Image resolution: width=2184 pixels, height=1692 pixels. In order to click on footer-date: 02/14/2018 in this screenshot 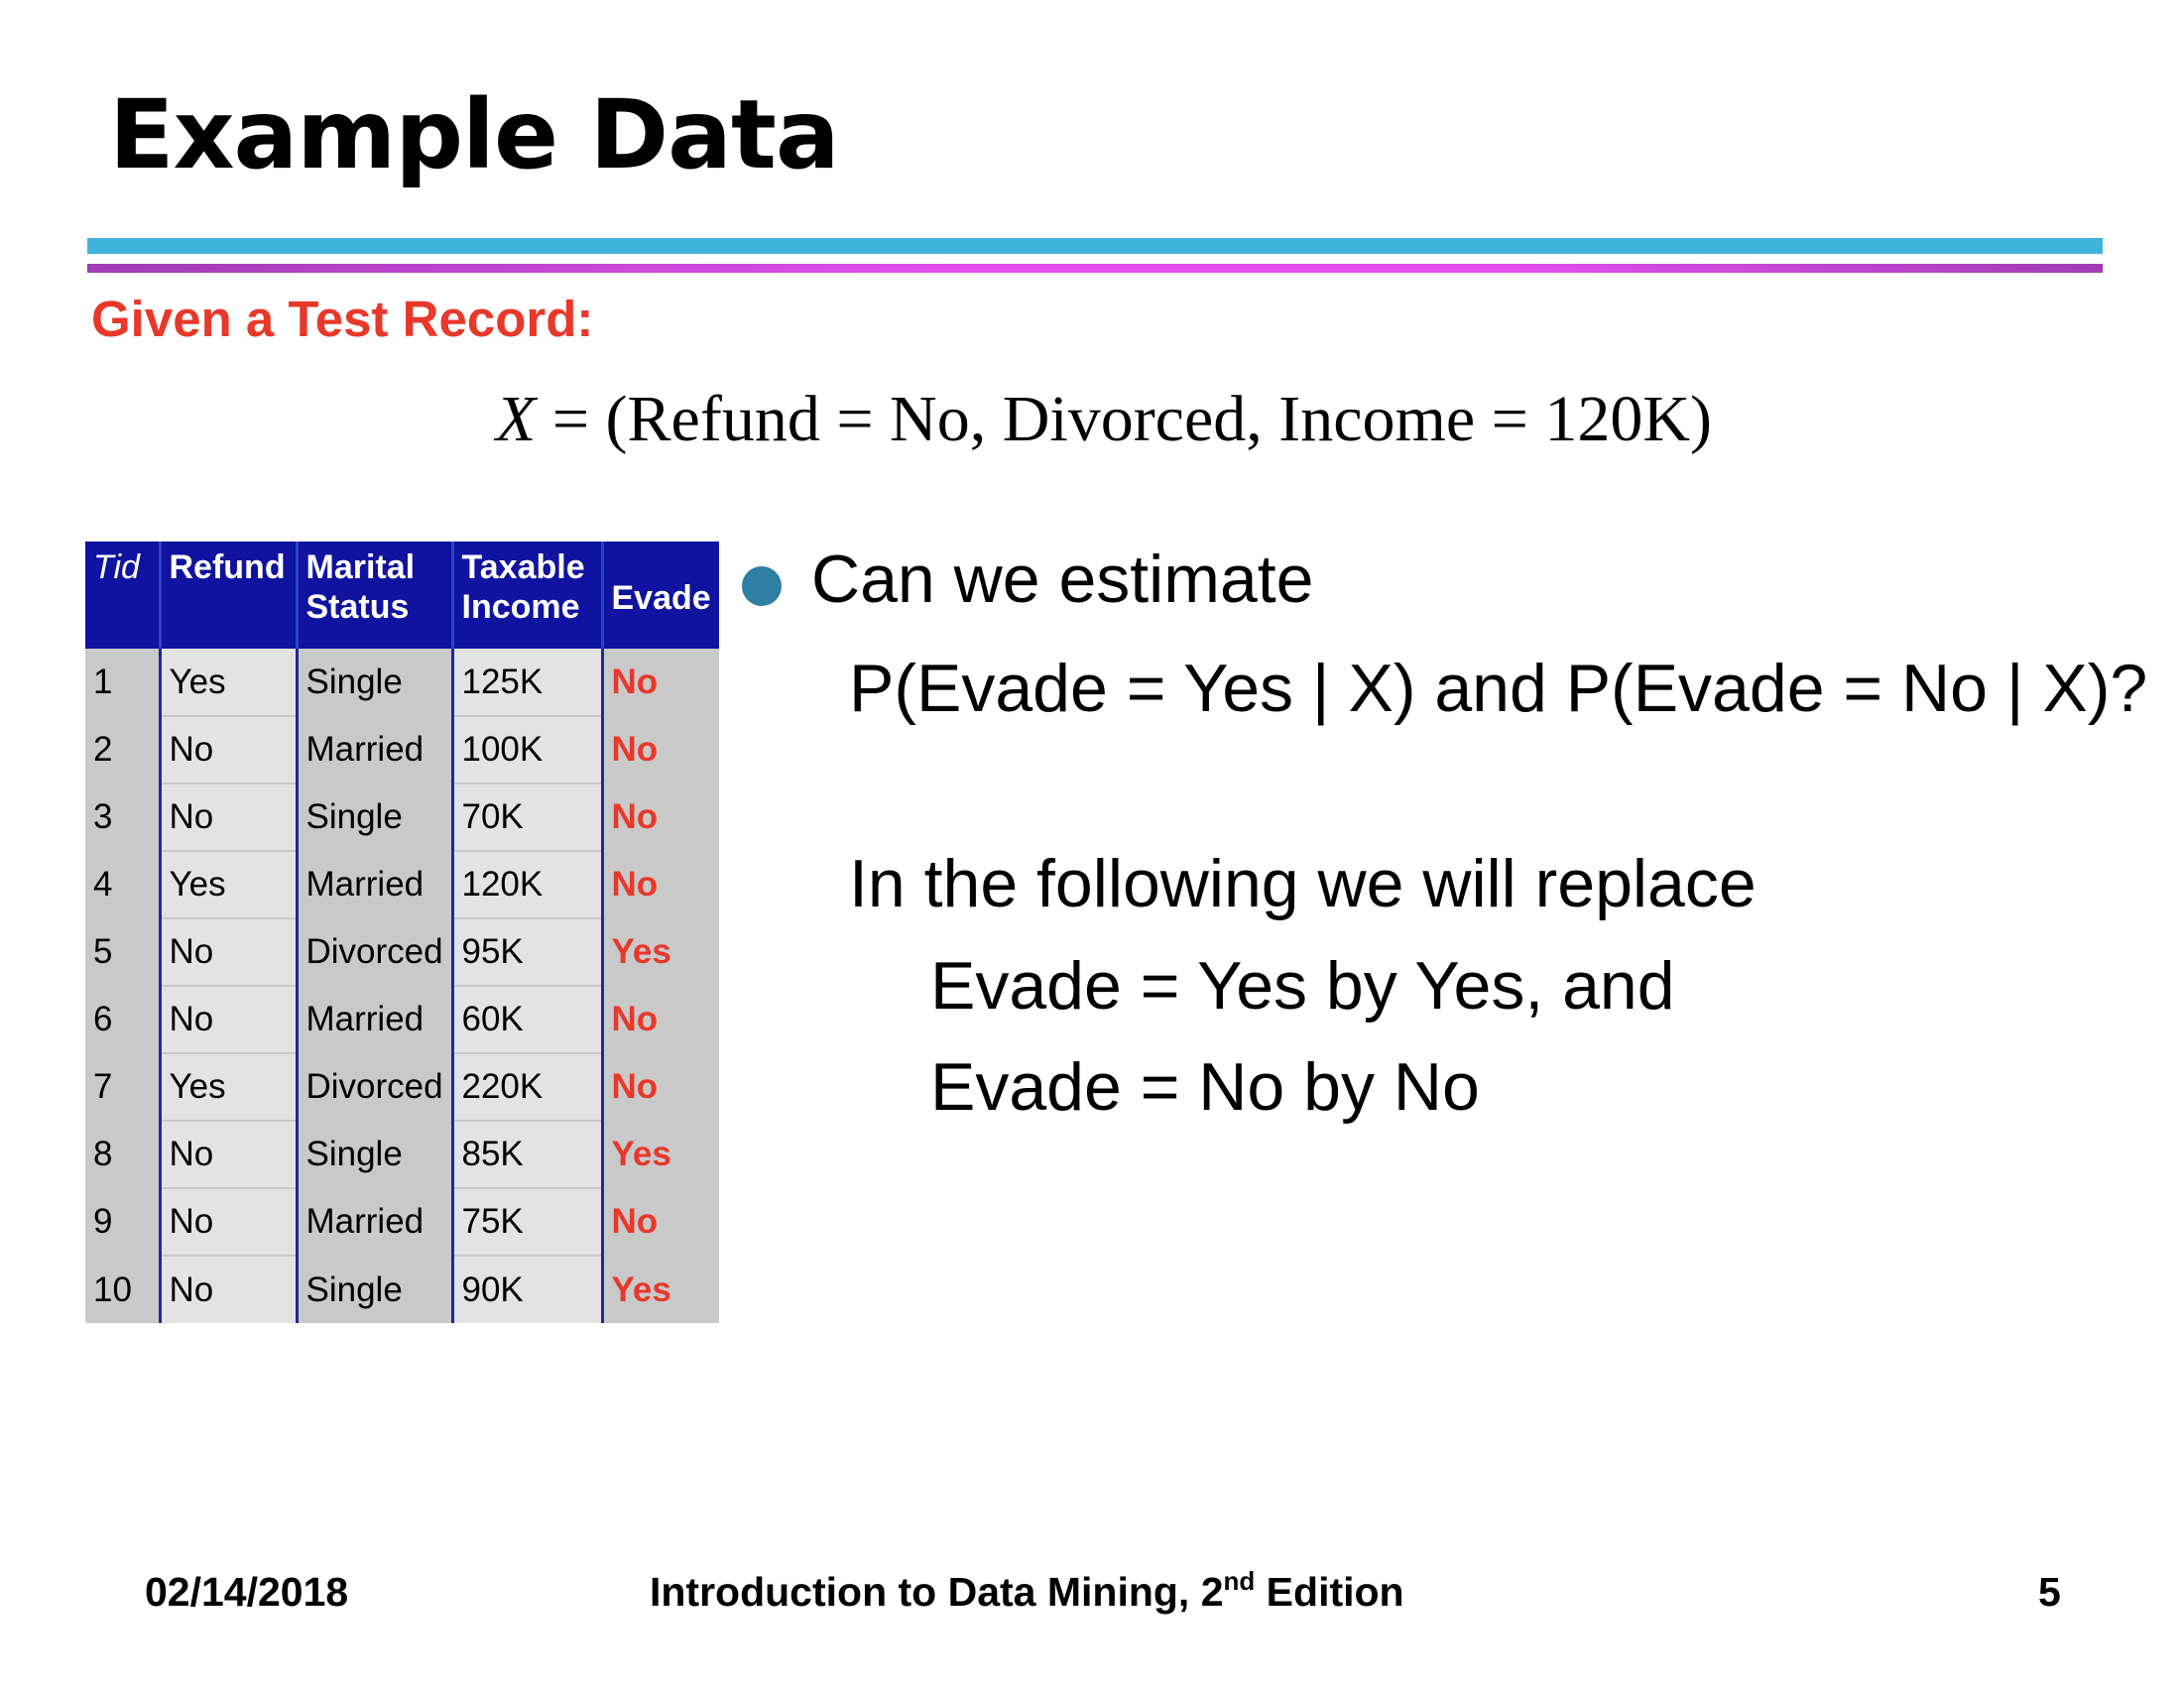, I will do `click(247, 1592)`.